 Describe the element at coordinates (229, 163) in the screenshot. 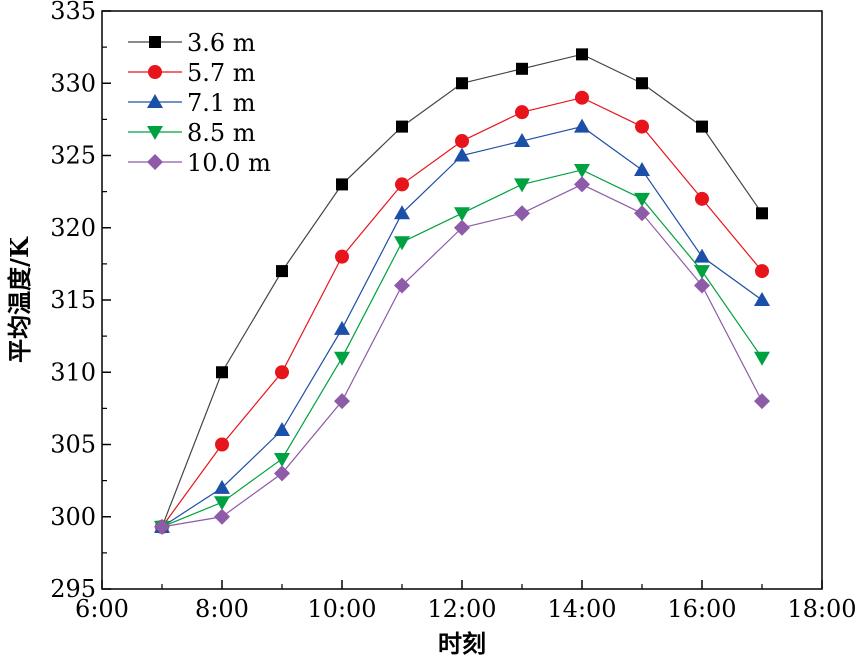

I see `legend-label: 10.0 m` at that location.